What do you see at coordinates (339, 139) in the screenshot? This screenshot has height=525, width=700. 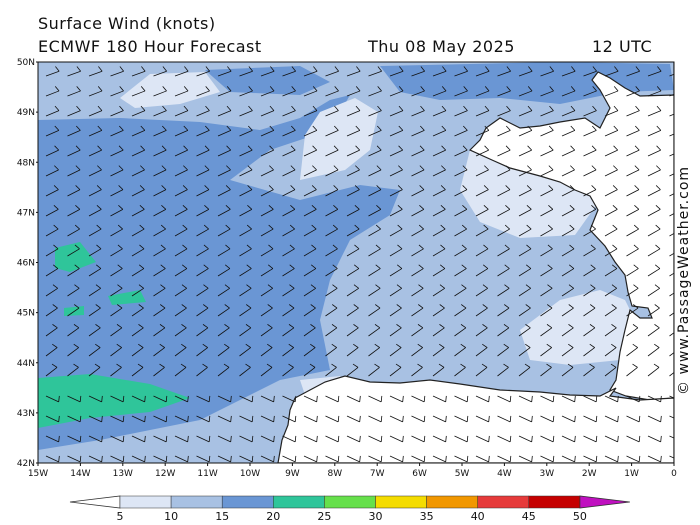 I see `field-5-10-b` at bounding box center [339, 139].